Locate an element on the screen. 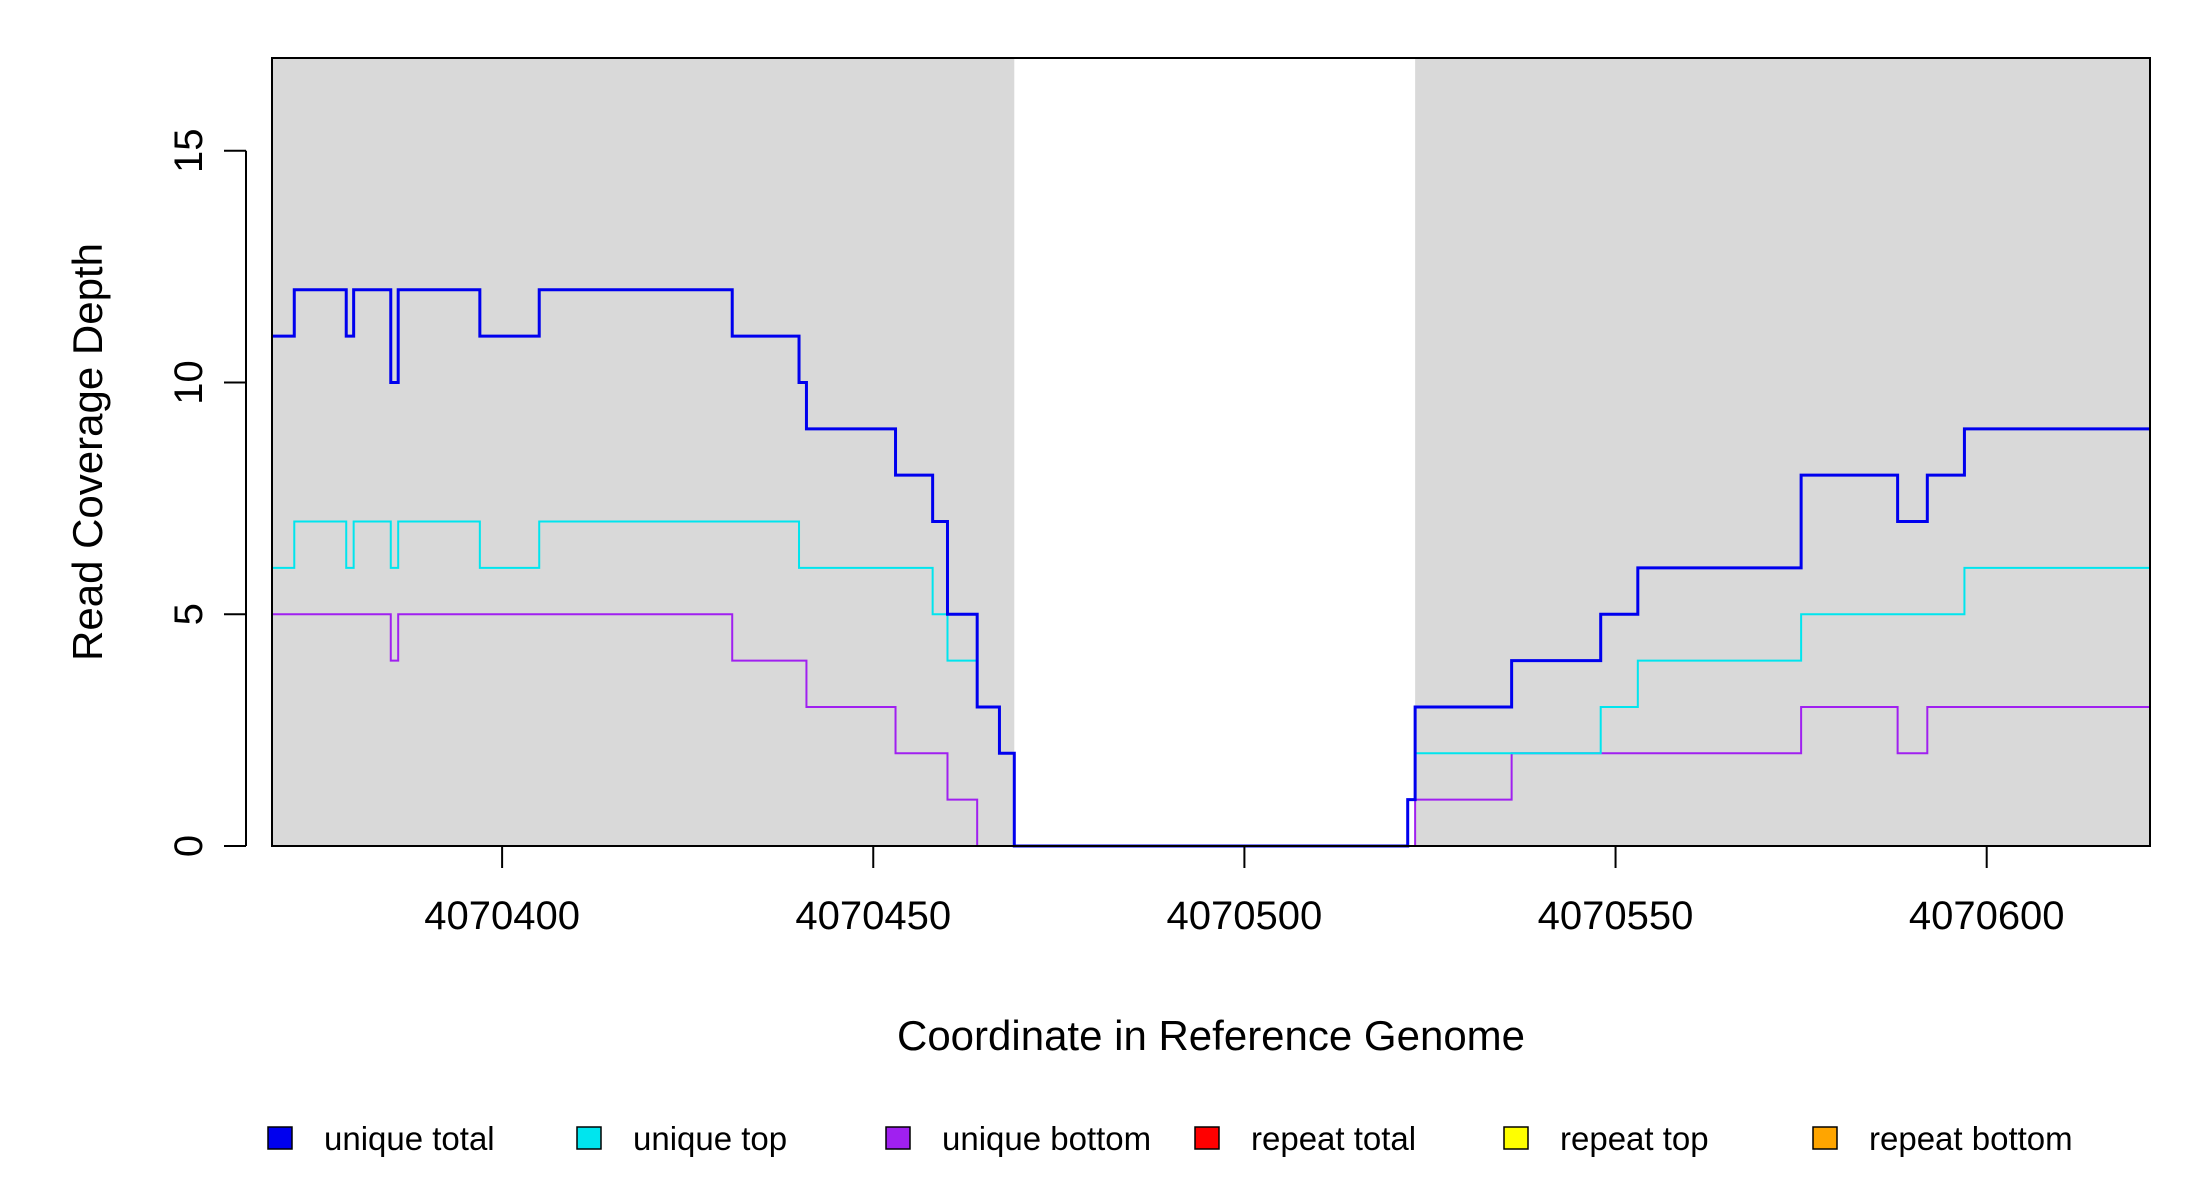  legend-swatch-repeat-total is located at coordinates (1207, 1138).